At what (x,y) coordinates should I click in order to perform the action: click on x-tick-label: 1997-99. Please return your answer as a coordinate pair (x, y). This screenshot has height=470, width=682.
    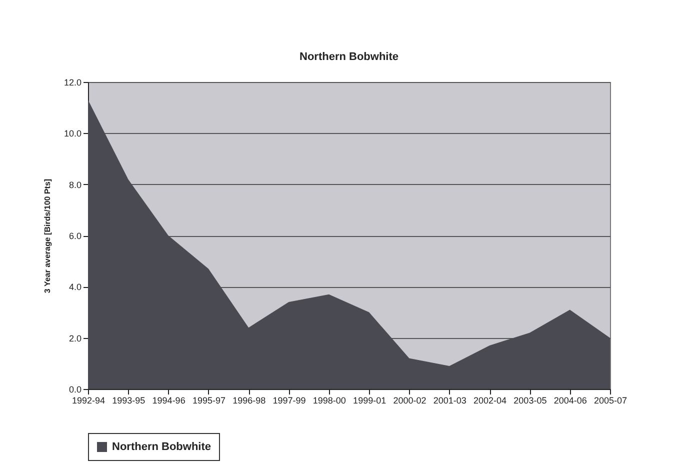
    Looking at the image, I should click on (289, 401).